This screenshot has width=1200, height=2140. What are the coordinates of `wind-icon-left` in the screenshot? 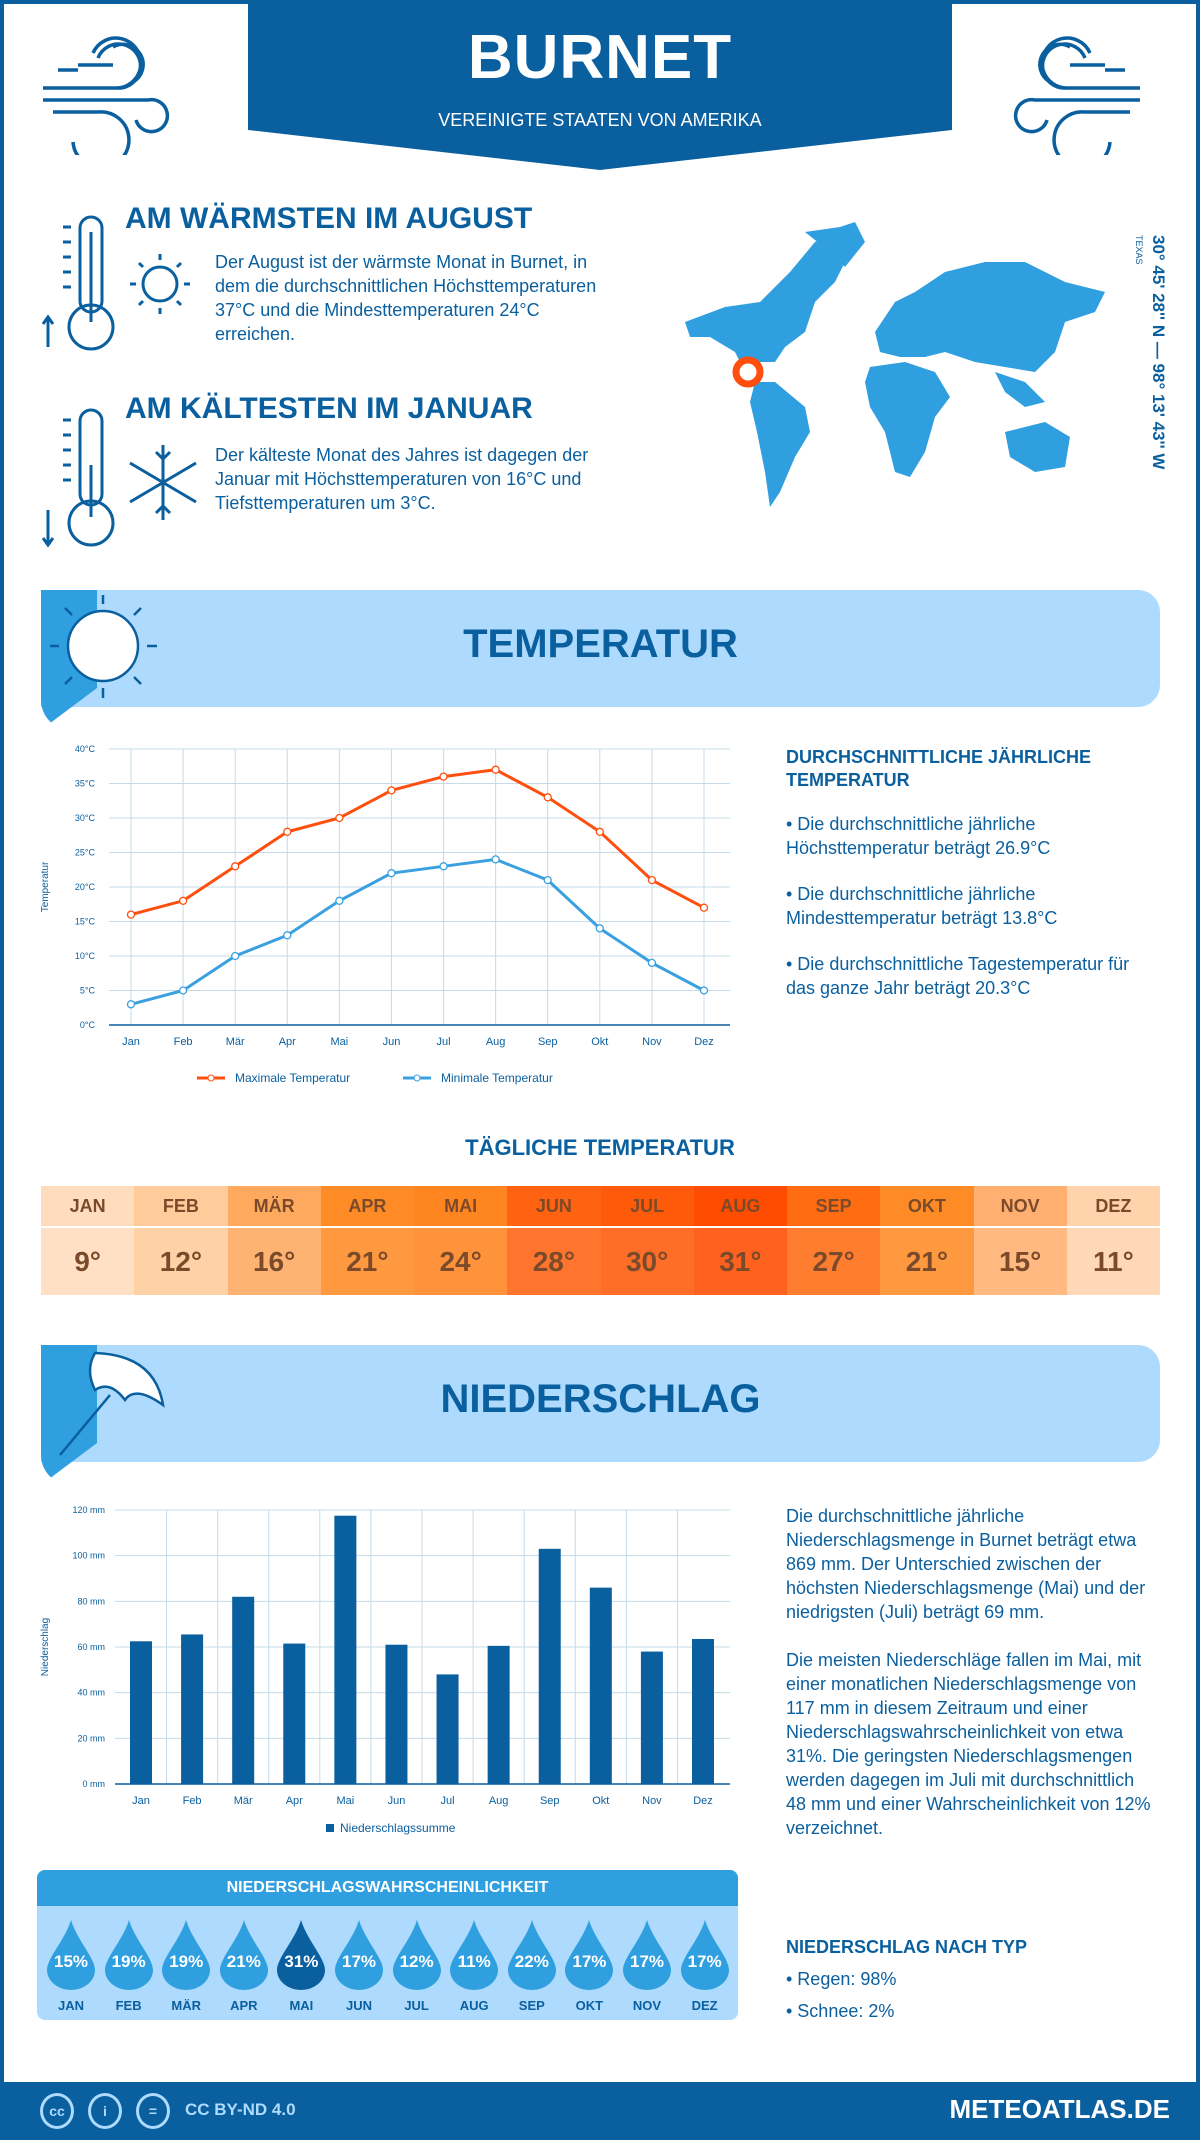 It's located at (106, 95).